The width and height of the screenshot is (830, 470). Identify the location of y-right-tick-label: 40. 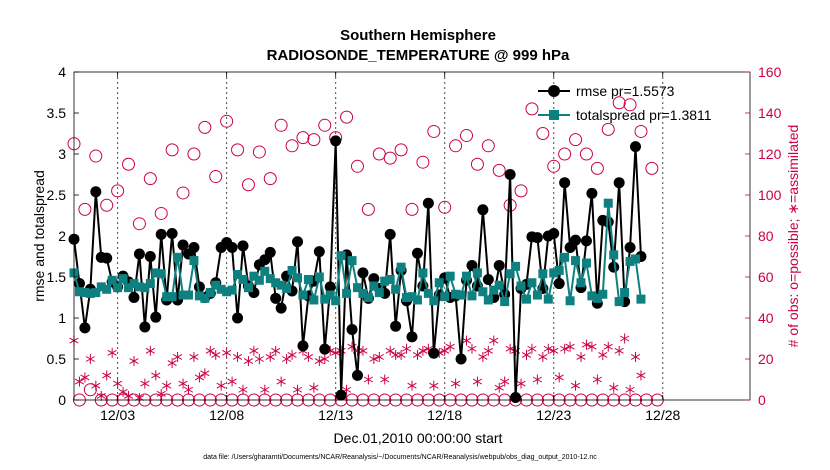
(766, 318).